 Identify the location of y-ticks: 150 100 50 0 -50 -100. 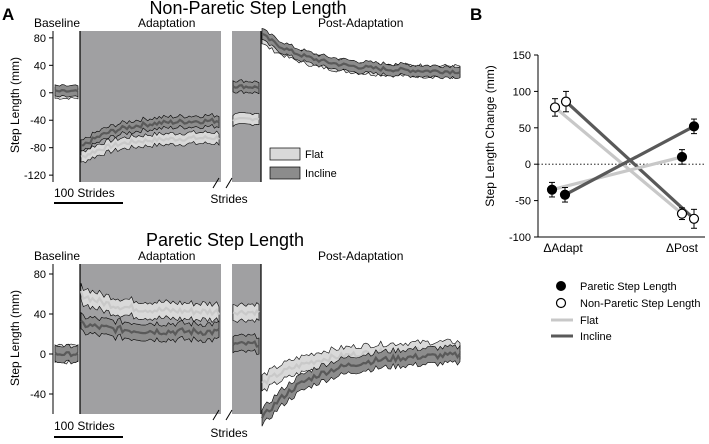
(523, 147).